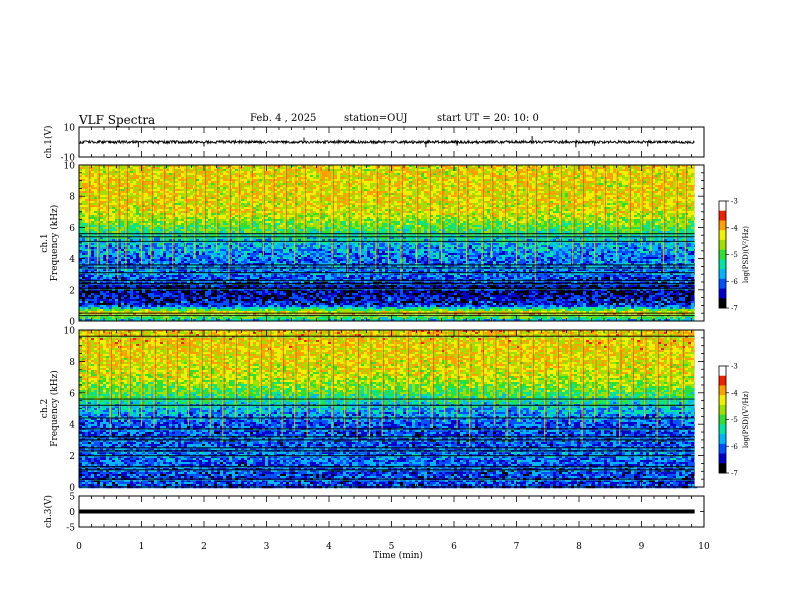  Describe the element at coordinates (398, 555) in the screenshot. I see `x-axis-label: Time (min)` at that location.